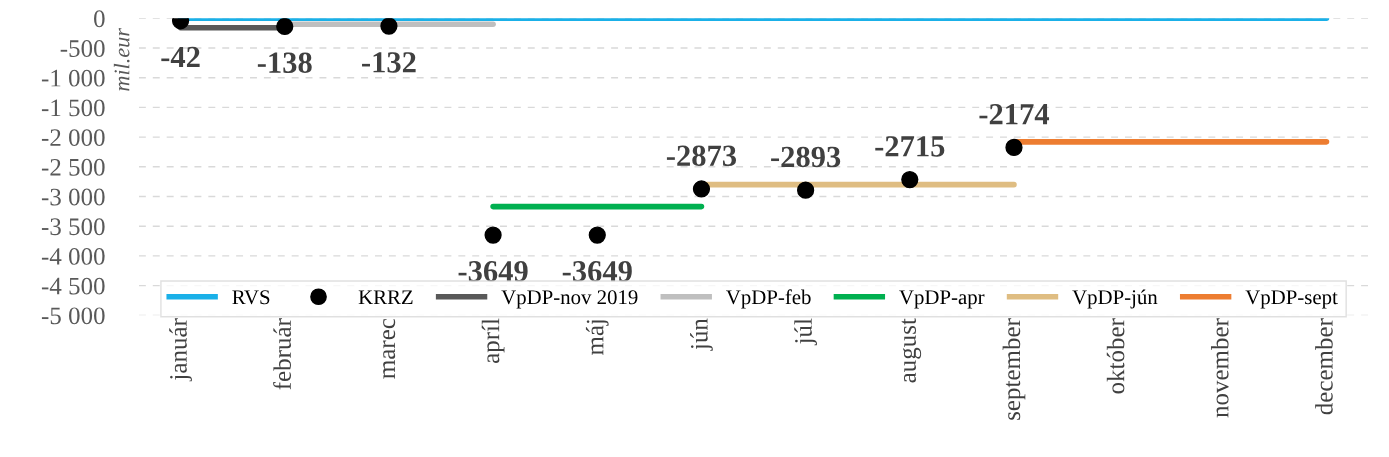 The image size is (1389, 457). I want to click on data-label: -2174, so click(1014, 114).